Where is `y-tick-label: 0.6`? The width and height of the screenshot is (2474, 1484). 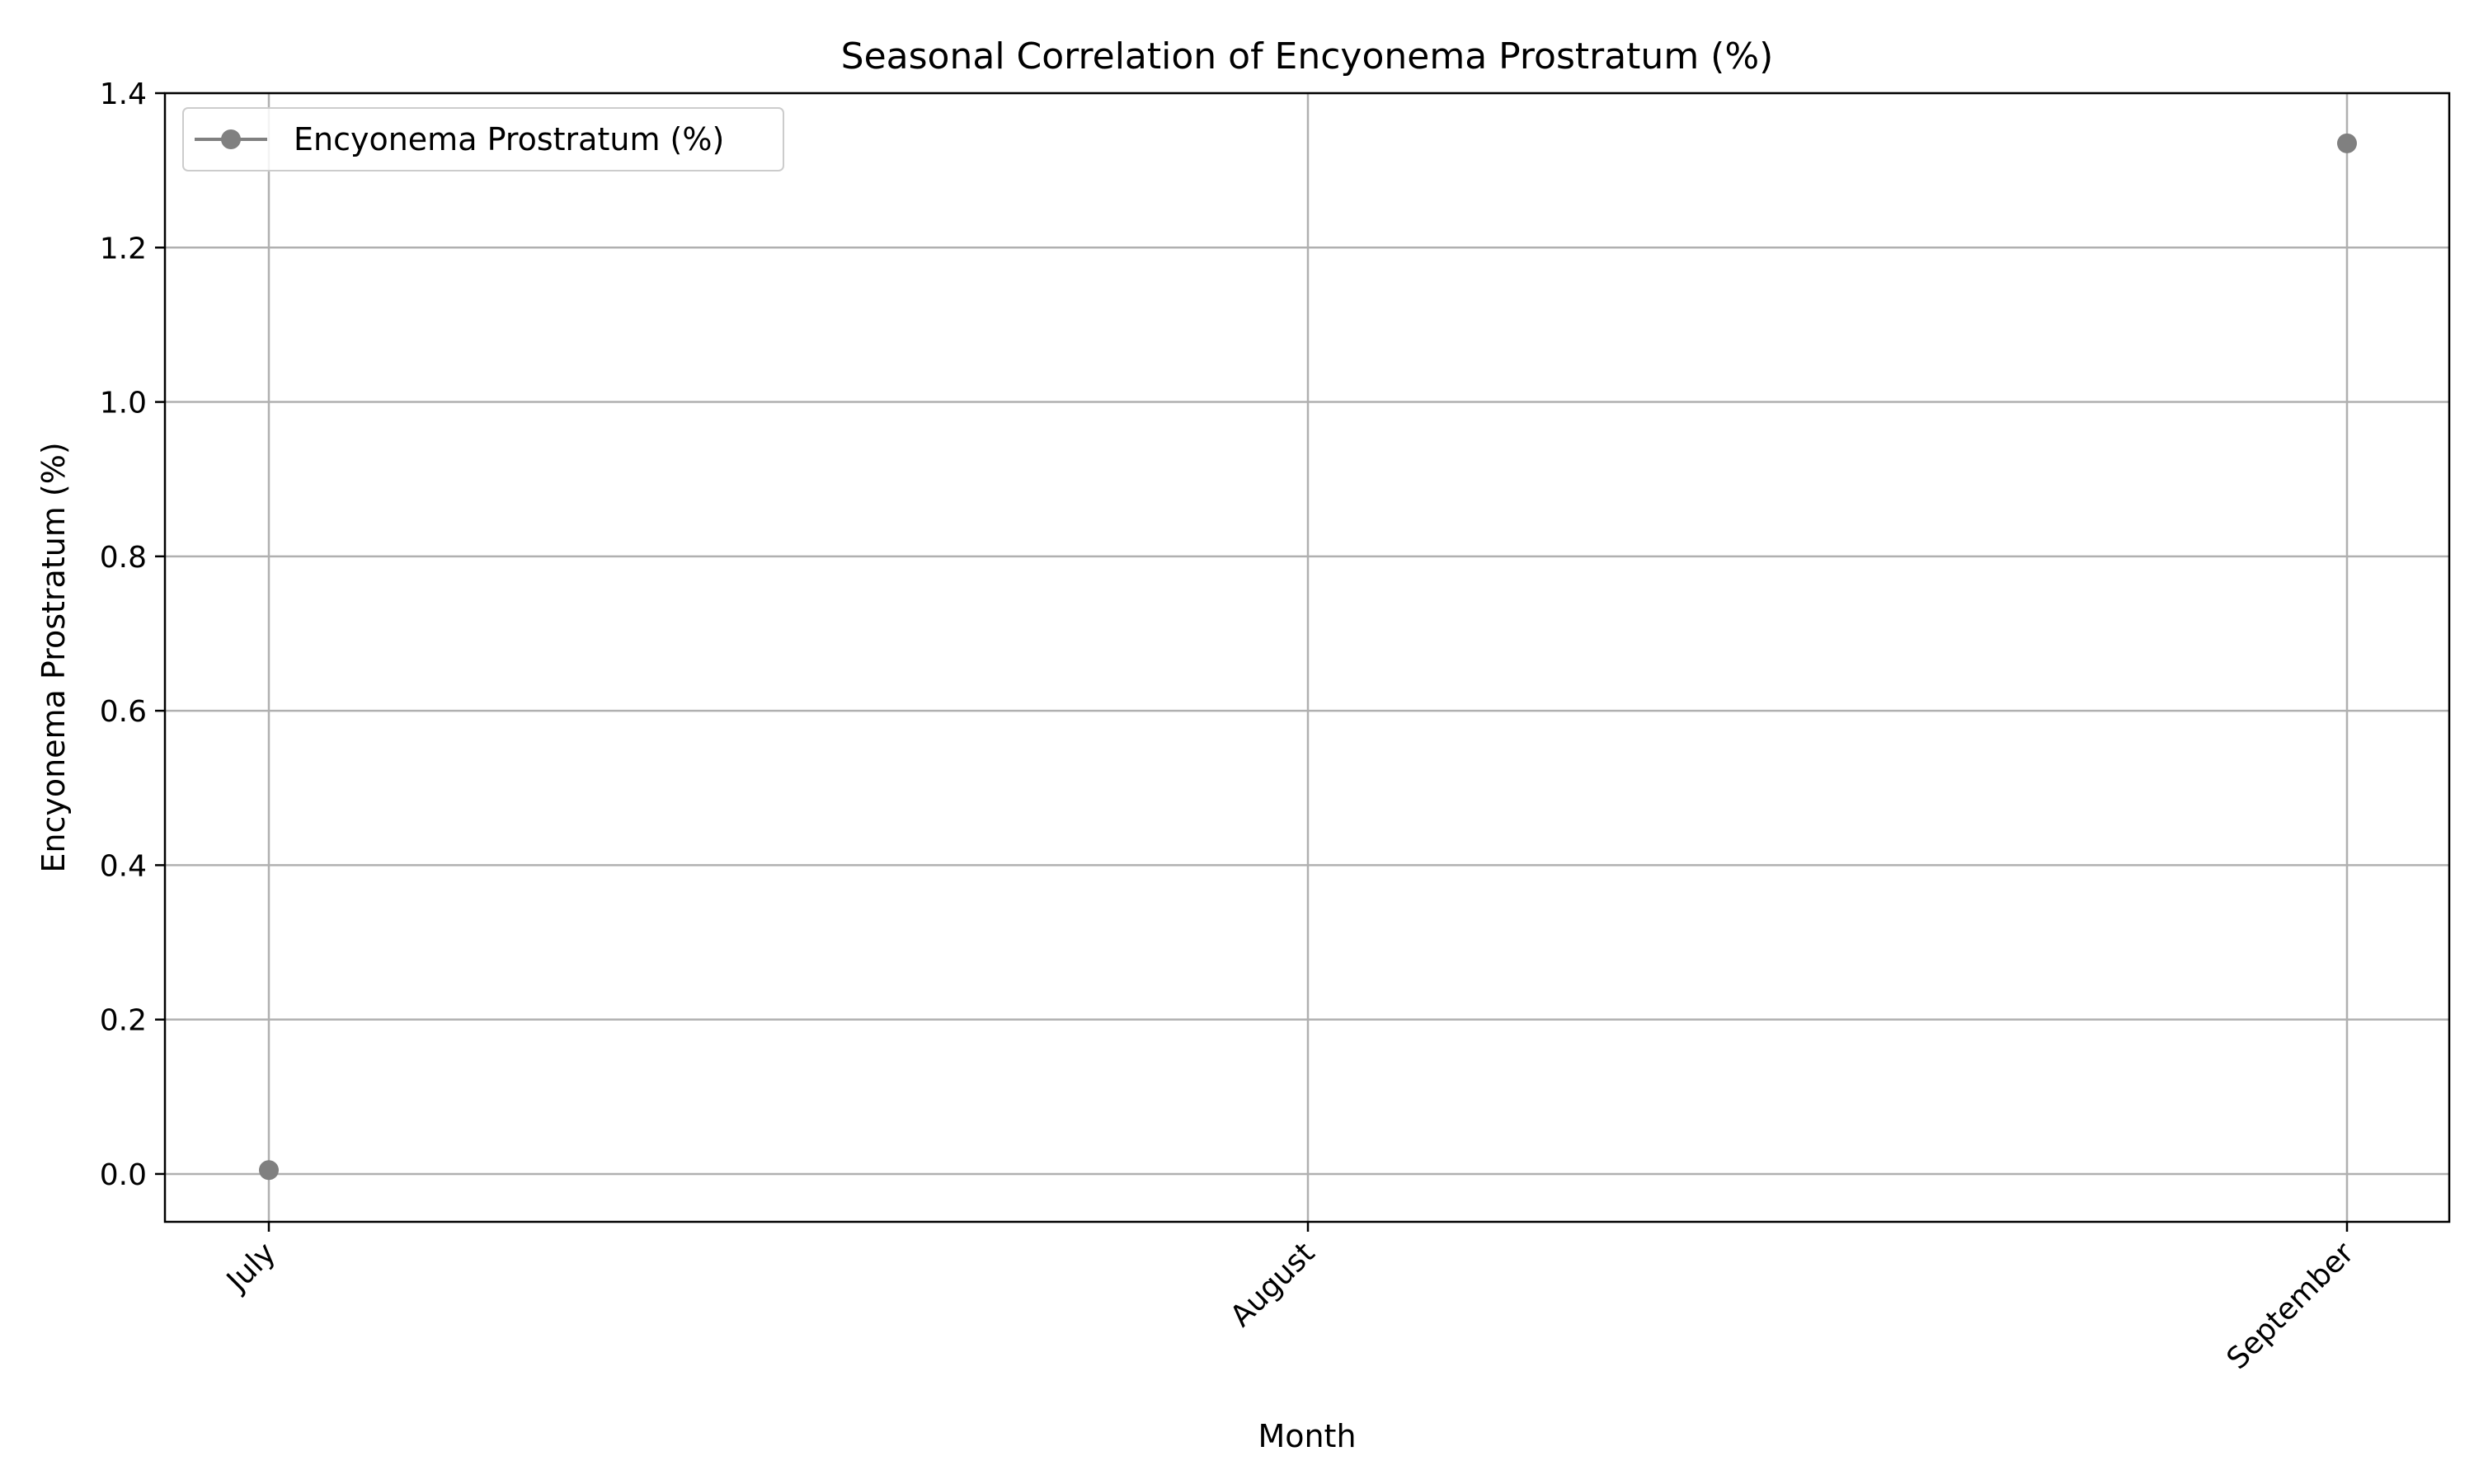 y-tick-label: 0.6 is located at coordinates (123, 712).